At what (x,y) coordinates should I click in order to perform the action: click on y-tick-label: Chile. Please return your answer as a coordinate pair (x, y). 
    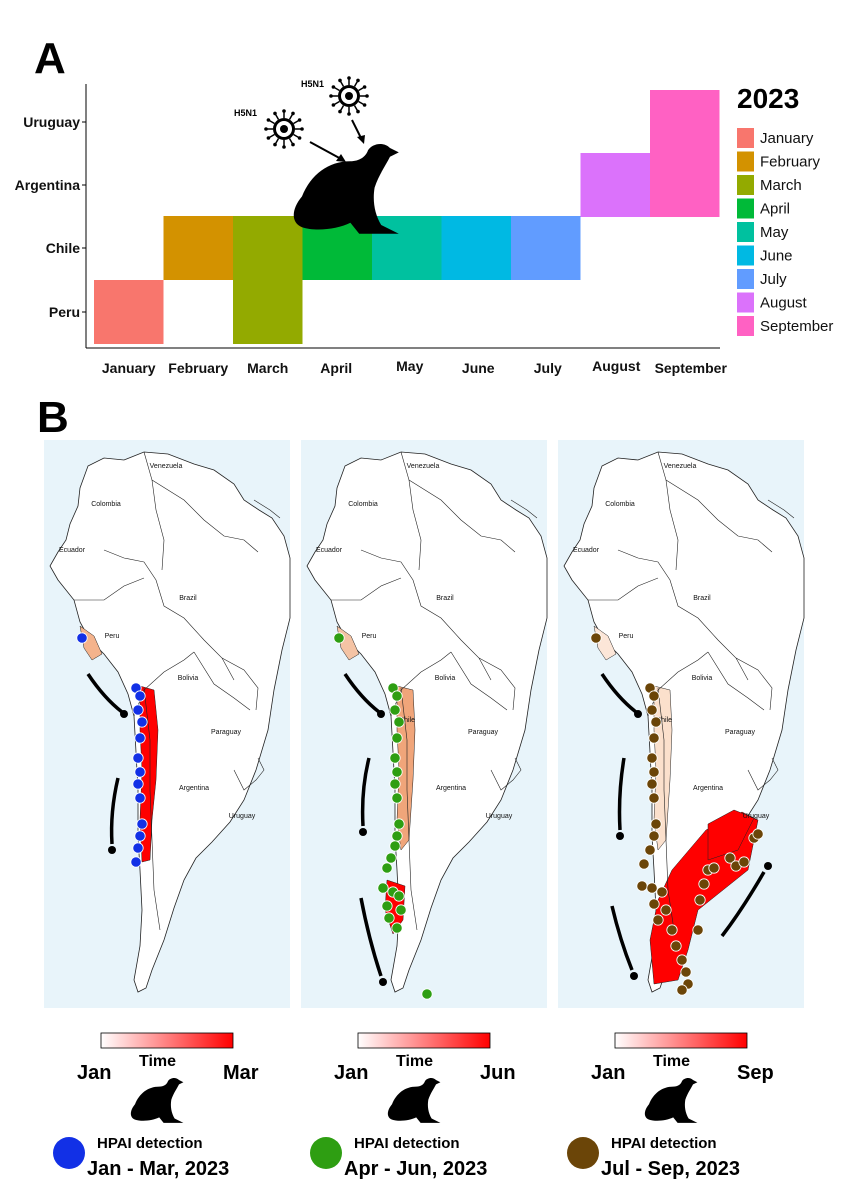
    Looking at the image, I should click on (63, 248).